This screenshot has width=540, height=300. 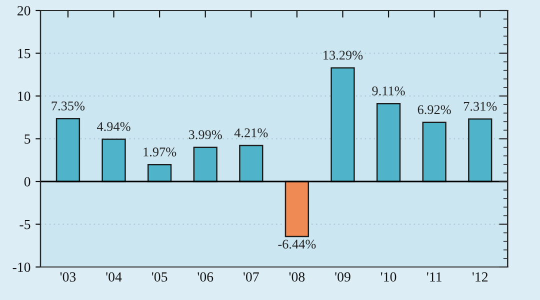 What do you see at coordinates (434, 277) in the screenshot?
I see `x-tick-label: '11` at bounding box center [434, 277].